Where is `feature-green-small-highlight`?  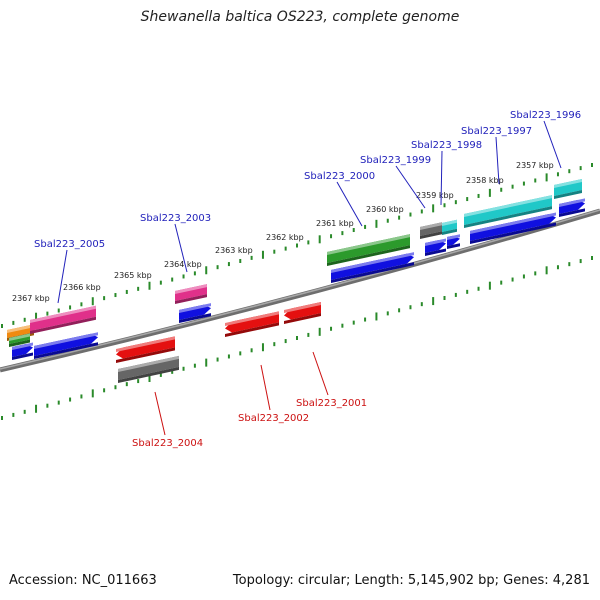 feature-green-small-highlight is located at coordinates (19, 337).